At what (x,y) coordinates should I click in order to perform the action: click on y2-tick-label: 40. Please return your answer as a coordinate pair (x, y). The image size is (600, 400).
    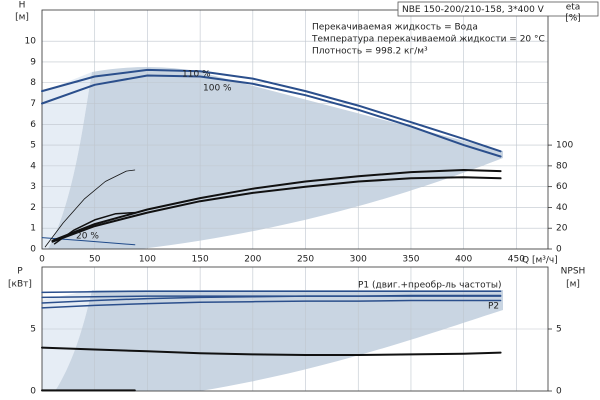
    Looking at the image, I should click on (562, 208).